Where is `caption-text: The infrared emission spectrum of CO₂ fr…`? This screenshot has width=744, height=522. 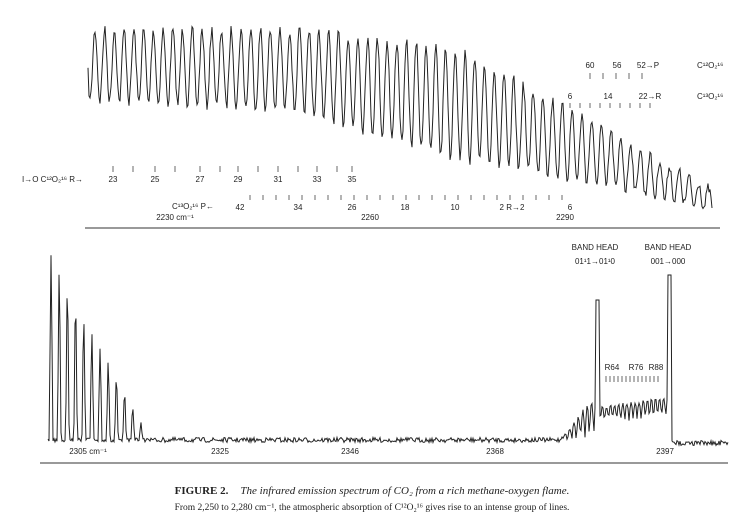 caption-text: The infrared emission spectrum of CO₂ fr… is located at coordinates (404, 491).